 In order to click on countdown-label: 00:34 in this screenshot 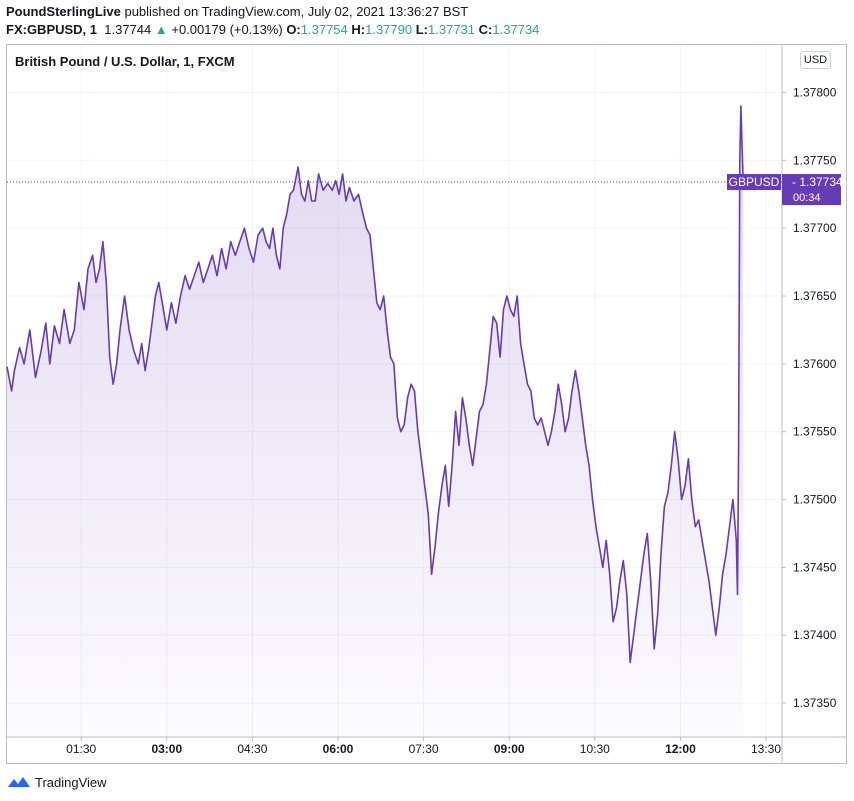, I will do `click(807, 198)`.